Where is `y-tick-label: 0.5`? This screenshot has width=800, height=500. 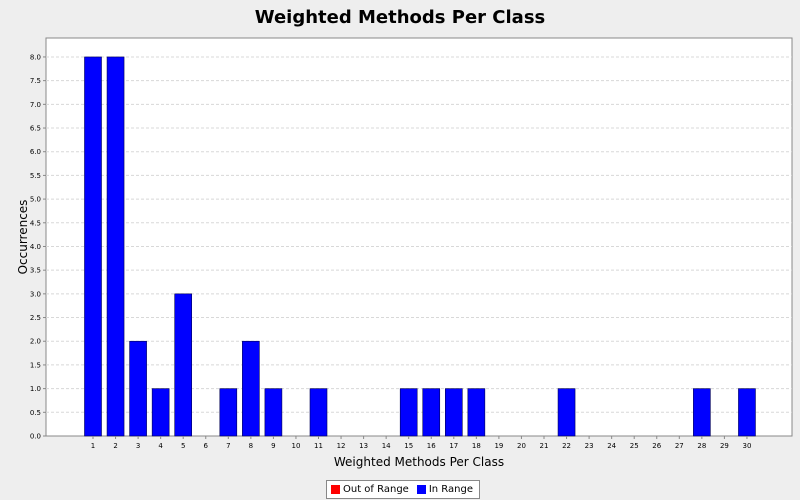 y-tick-label: 0.5 is located at coordinates (35, 413).